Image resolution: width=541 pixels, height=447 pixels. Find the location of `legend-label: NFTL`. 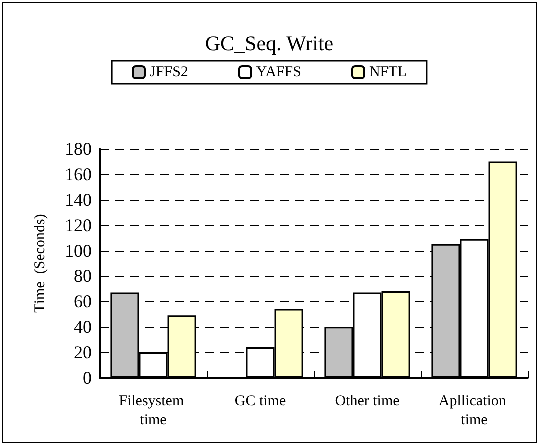

legend-label: NFTL is located at coordinates (388, 72).